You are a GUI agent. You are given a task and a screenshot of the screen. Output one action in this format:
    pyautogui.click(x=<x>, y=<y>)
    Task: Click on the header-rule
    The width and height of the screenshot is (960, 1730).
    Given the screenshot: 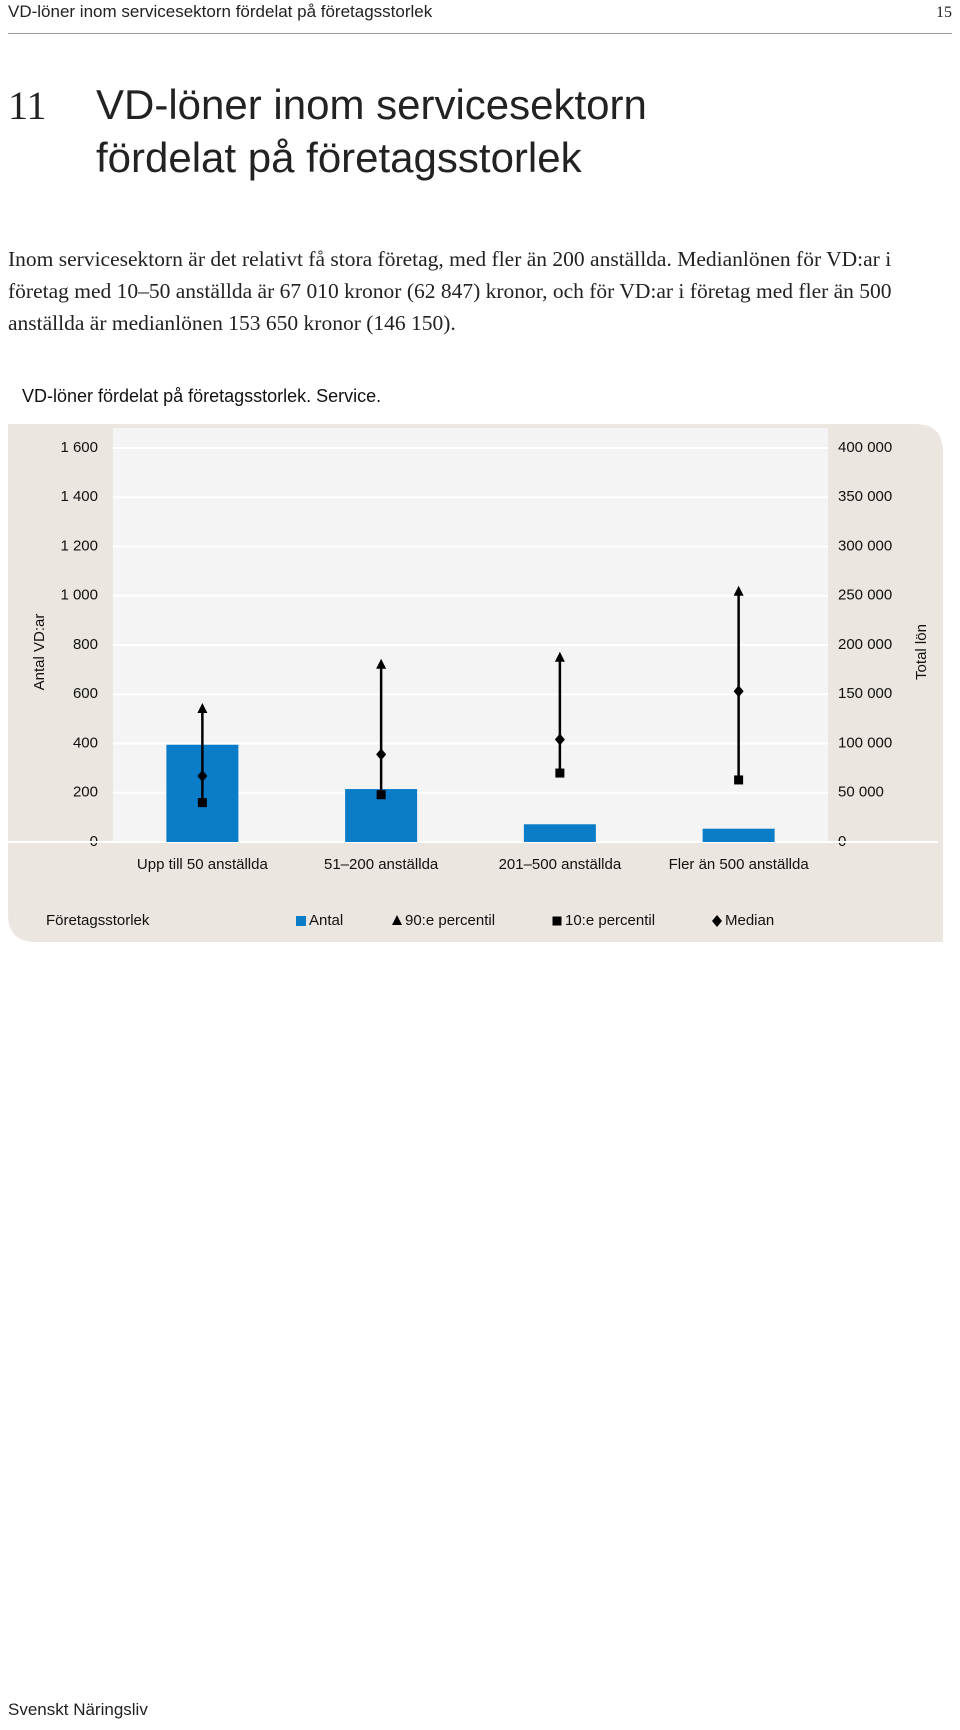 What is the action you would take?
    pyautogui.click(x=480, y=33)
    